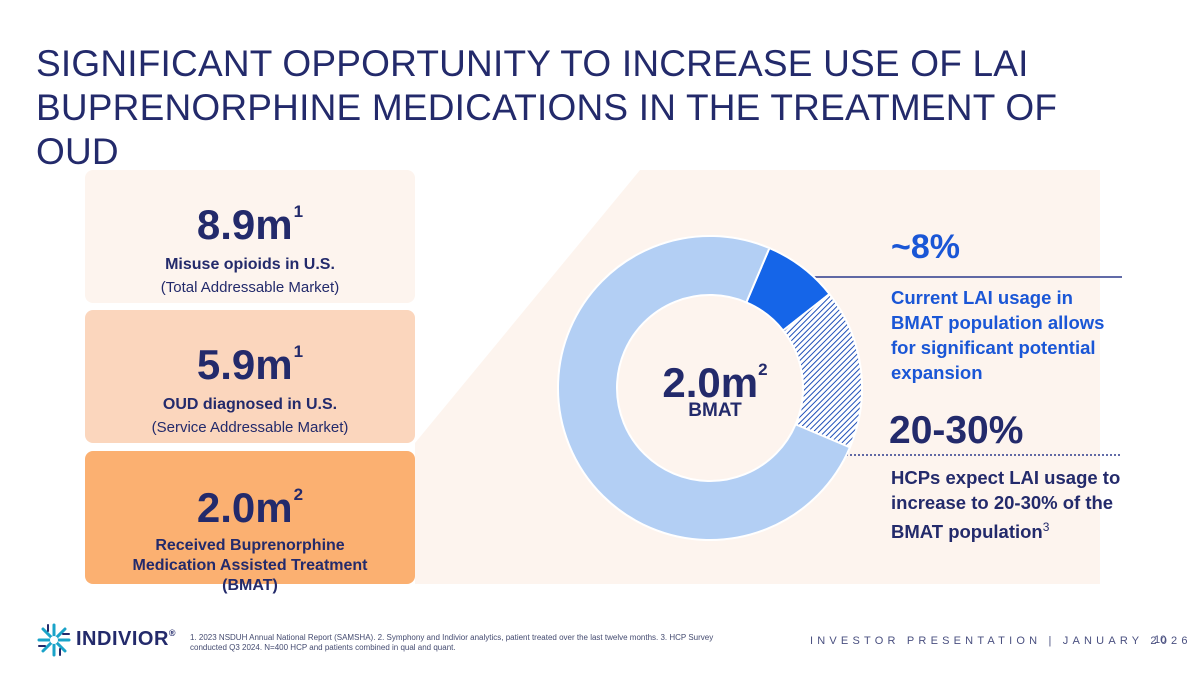 Image resolution: width=1200 pixels, height=675 pixels. I want to click on logo-wordmark: INDIVIOR®, so click(126, 639).